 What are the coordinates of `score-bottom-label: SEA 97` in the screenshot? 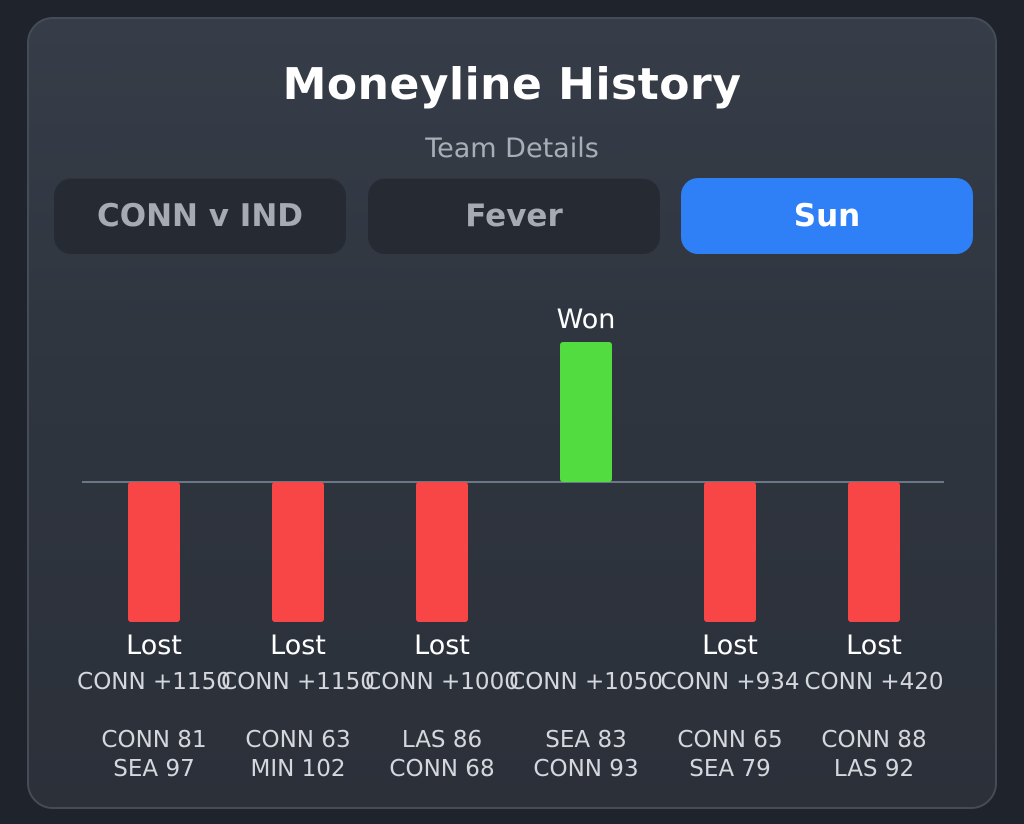 It's located at (153, 769).